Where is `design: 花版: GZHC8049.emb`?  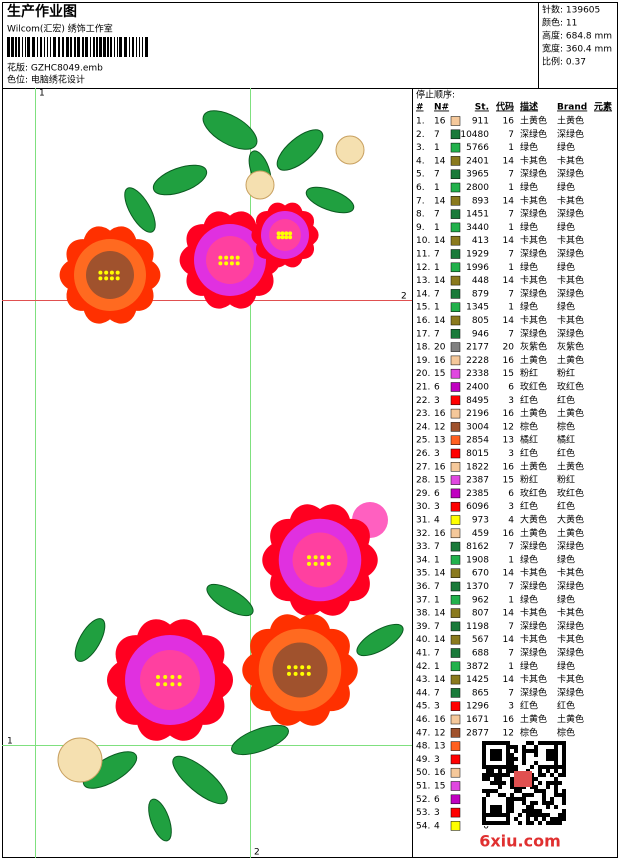
design: 花版: GZHC8049.emb is located at coordinates (55, 68).